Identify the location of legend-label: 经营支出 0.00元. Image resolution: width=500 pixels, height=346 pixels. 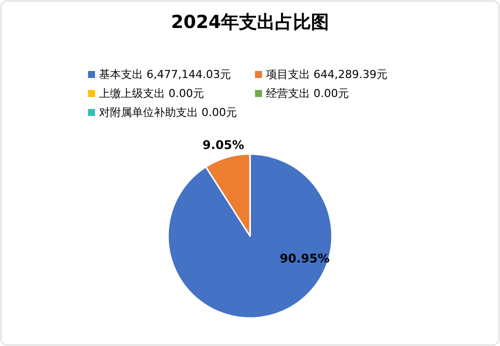
(307, 93).